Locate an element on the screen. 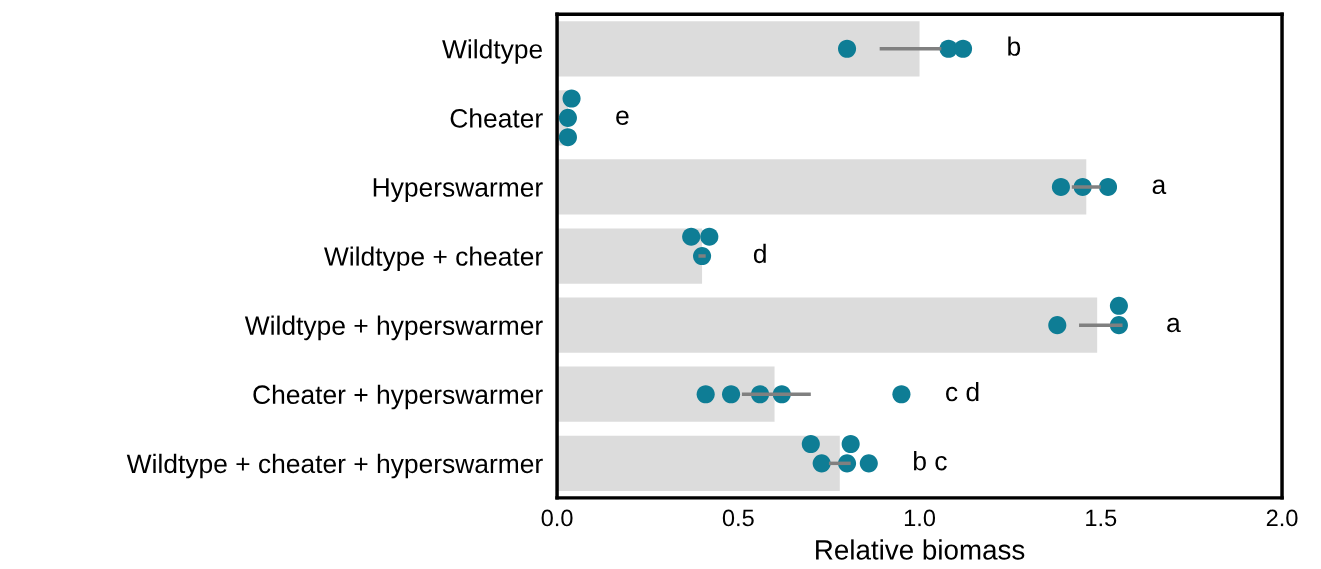  y-tick-label: Cheater + hyperswarmer is located at coordinates (398, 397).